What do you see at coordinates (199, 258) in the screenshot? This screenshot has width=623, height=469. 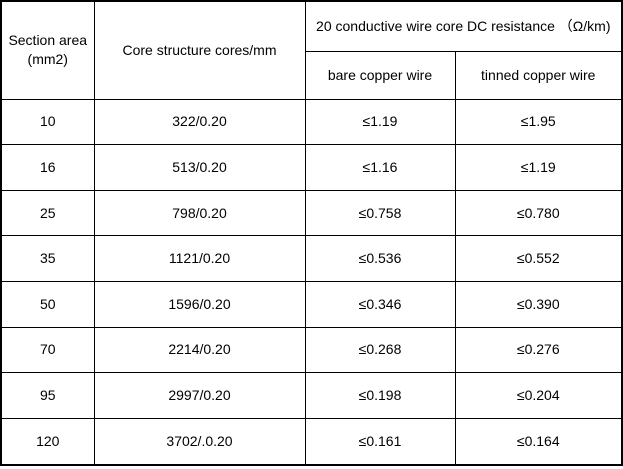 I see `cell-core-structure: 1121/0.20` at bounding box center [199, 258].